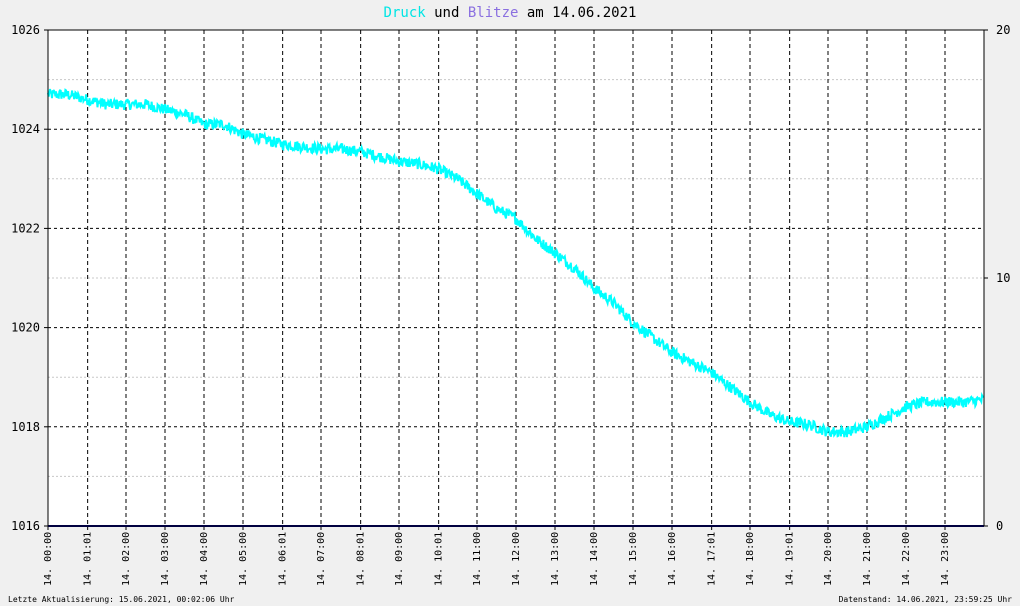 This screenshot has height=606, width=1020. What do you see at coordinates (516, 559) in the screenshot?
I see `x-tick-label: 14. 12:00` at bounding box center [516, 559].